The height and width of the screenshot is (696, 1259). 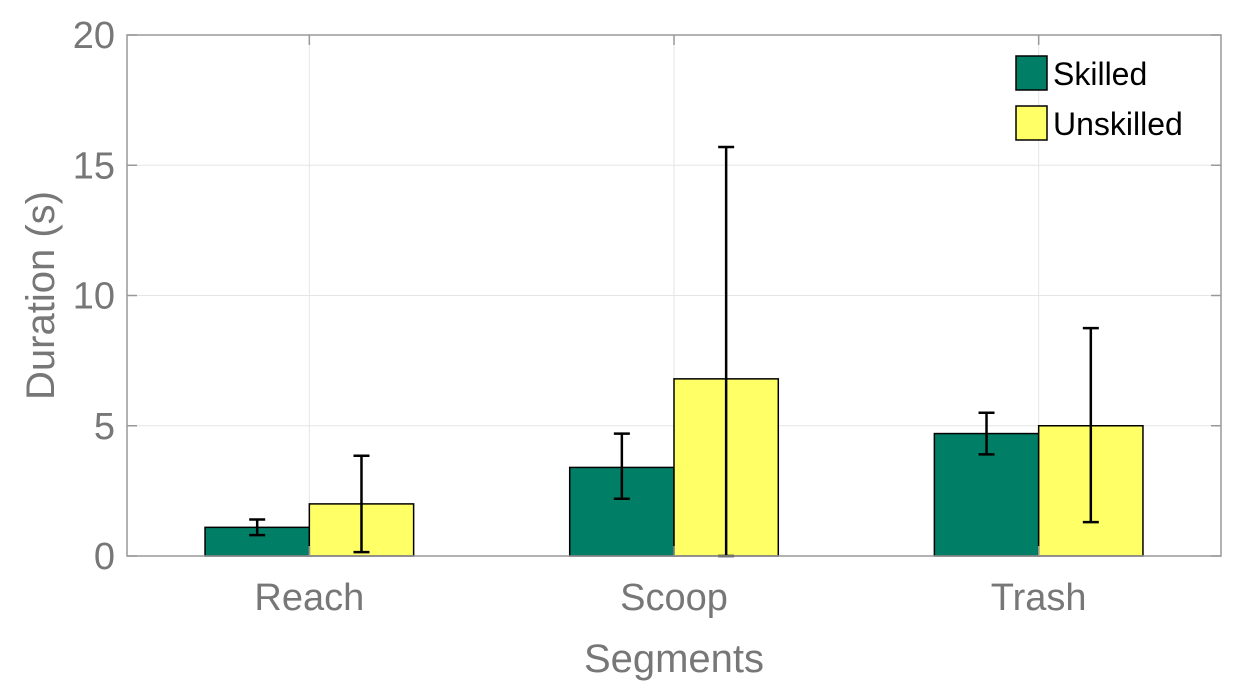 I want to click on y-tick-label: 20, so click(x=94, y=36).